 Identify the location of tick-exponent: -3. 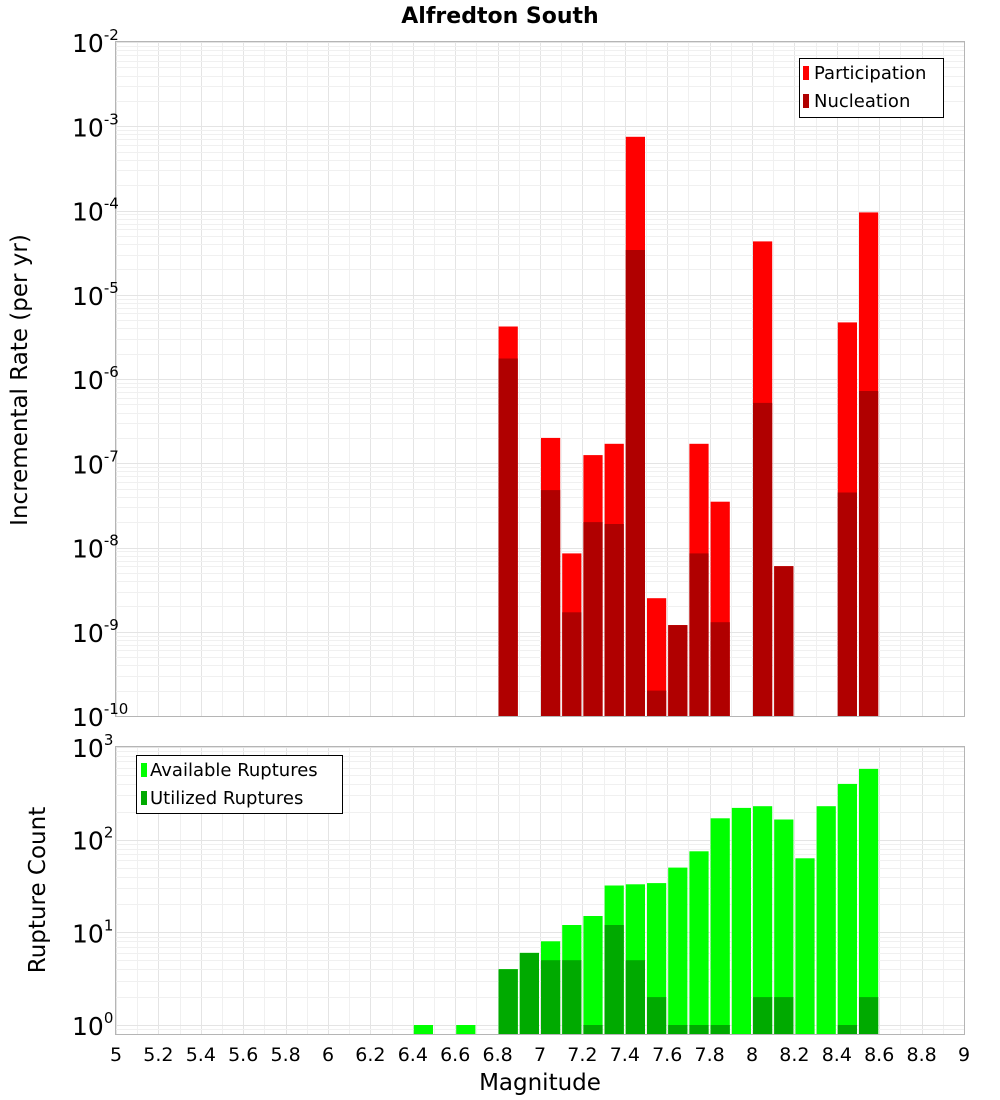
(111, 119).